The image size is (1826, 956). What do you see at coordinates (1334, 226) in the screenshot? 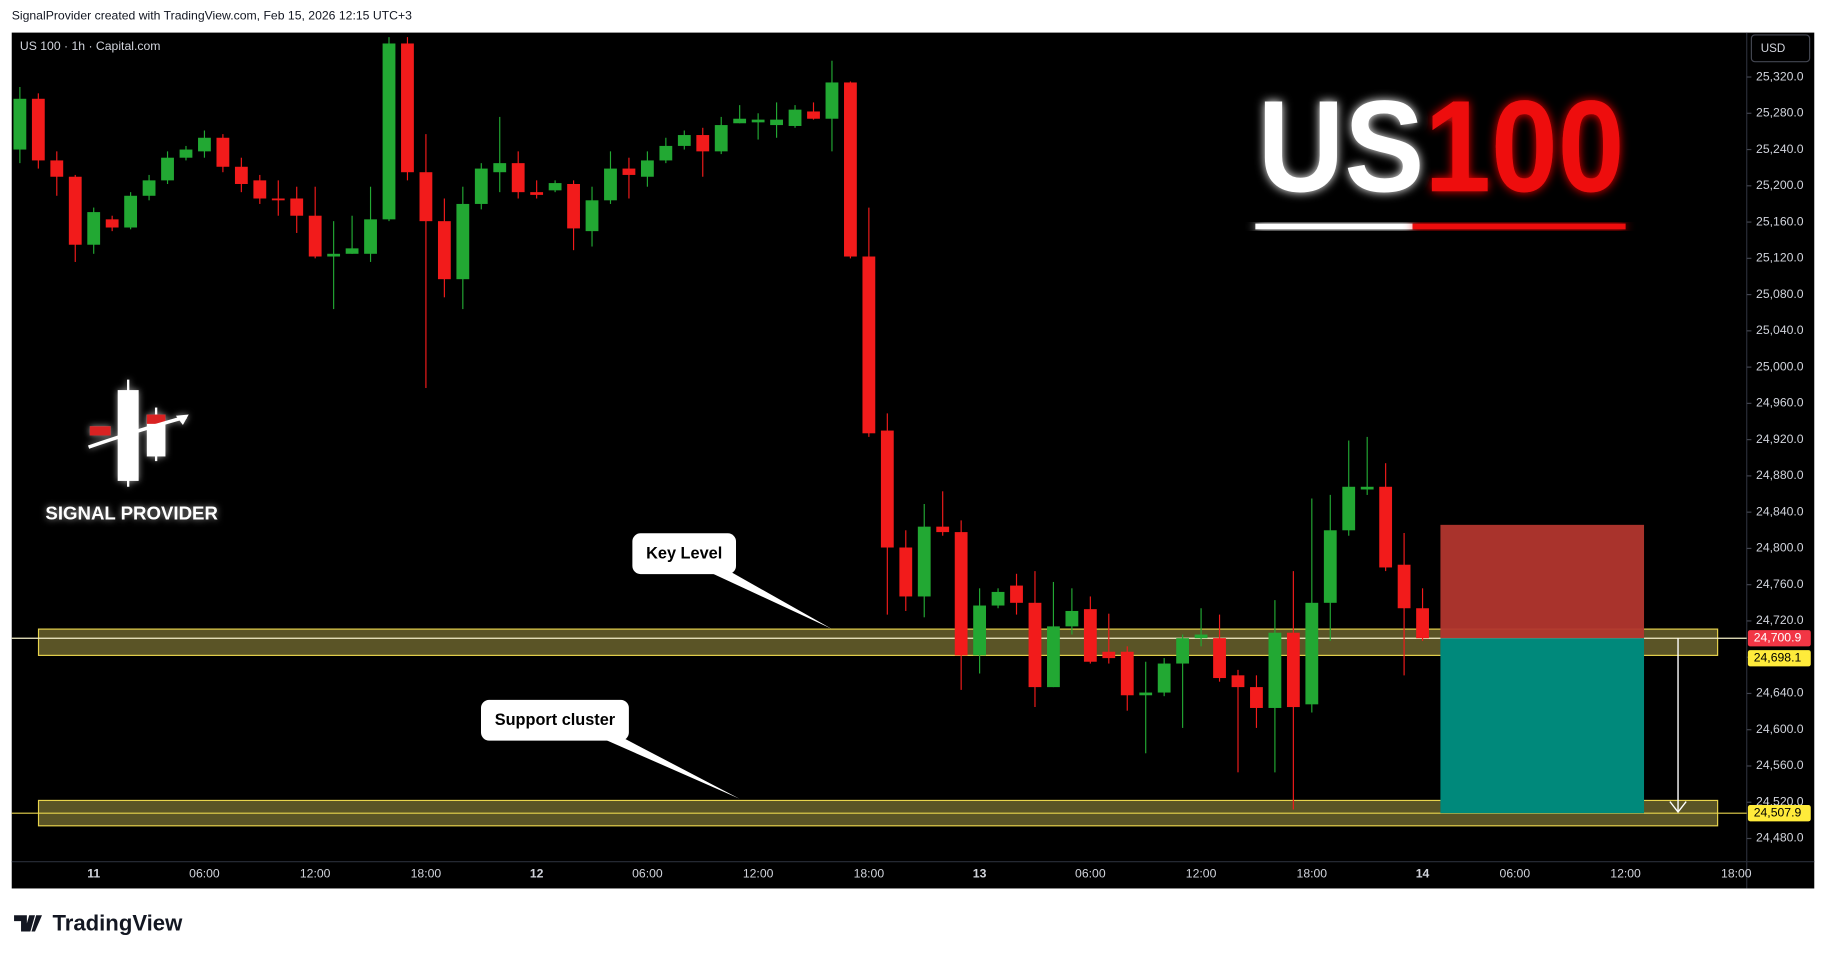
I see `title-underline` at bounding box center [1334, 226].